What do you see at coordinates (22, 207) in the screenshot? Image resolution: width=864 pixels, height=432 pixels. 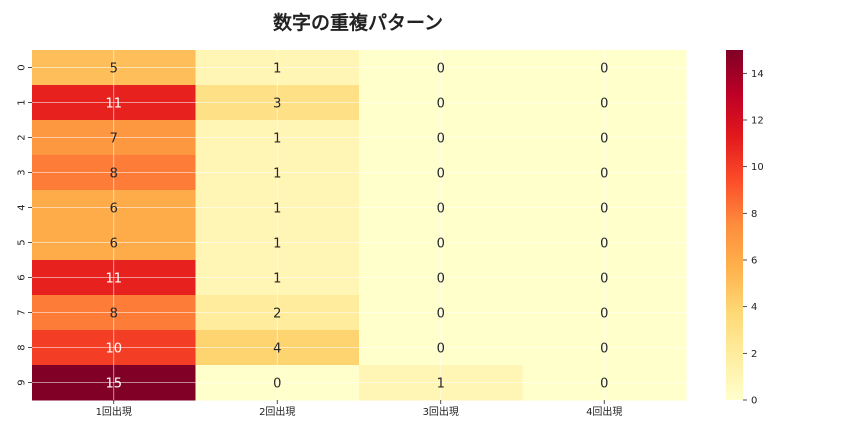 I see `y-tick-label: 4` at bounding box center [22, 207].